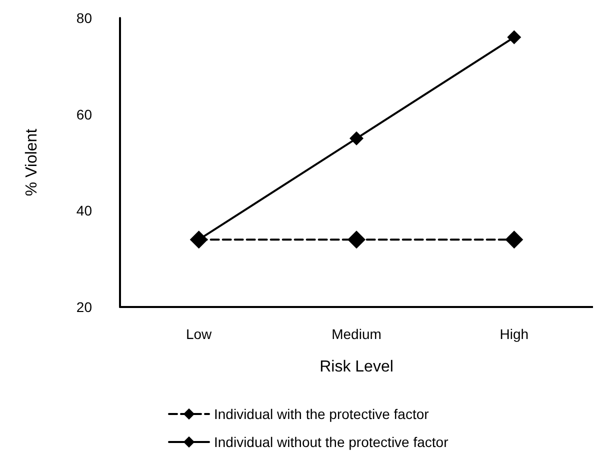 The image size is (601, 470). I want to click on x-axis-title: Risk Level, so click(357, 367).